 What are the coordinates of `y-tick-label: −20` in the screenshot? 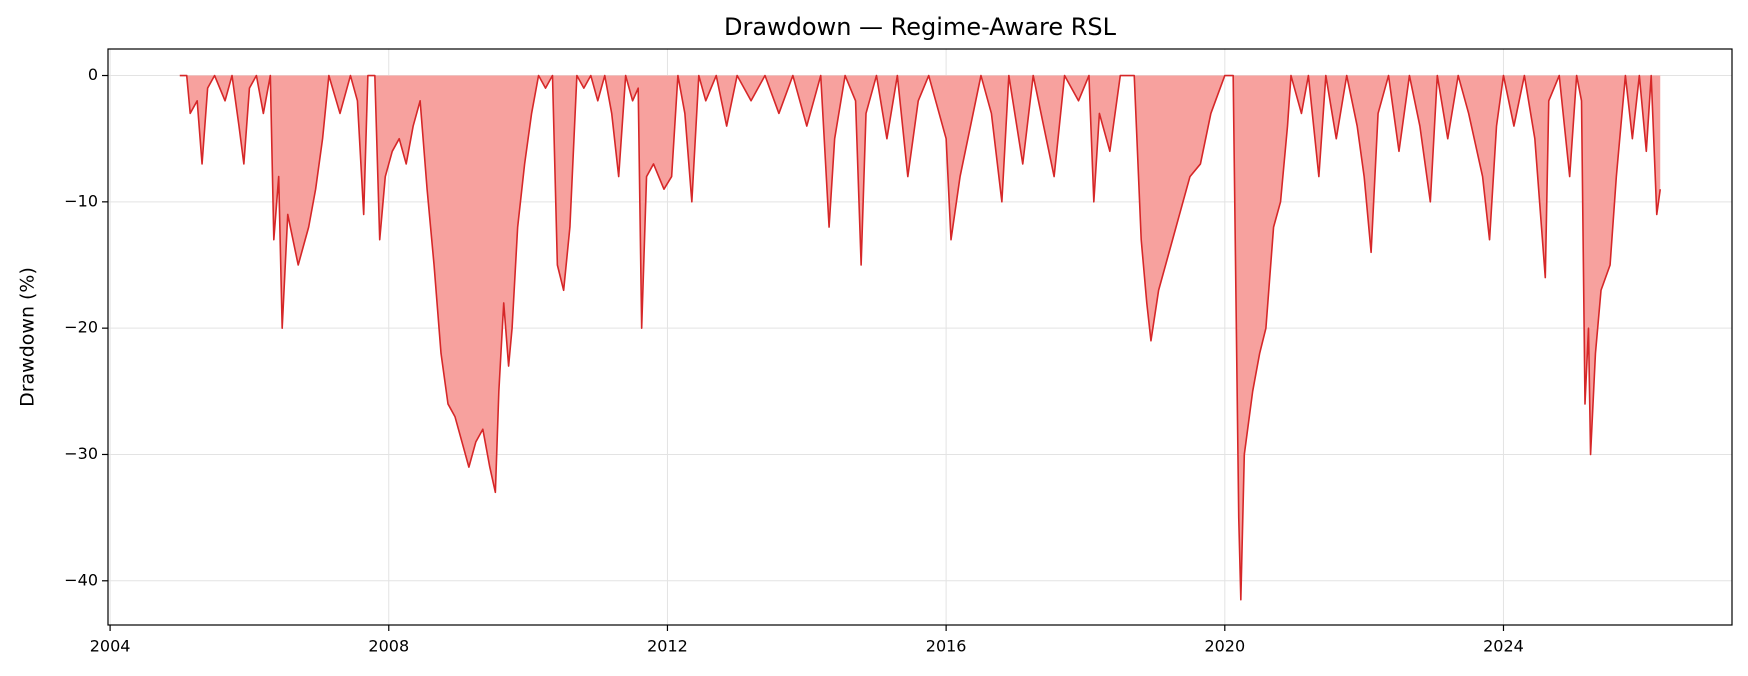 It's located at (81, 327).